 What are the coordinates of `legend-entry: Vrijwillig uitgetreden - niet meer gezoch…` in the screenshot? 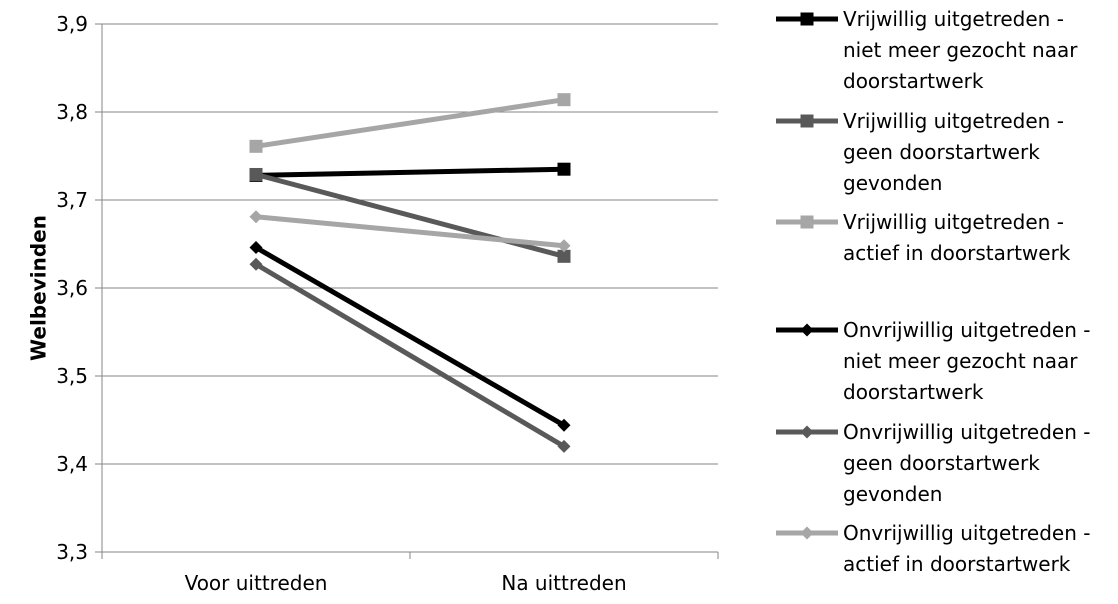 It's located at (927, 50).